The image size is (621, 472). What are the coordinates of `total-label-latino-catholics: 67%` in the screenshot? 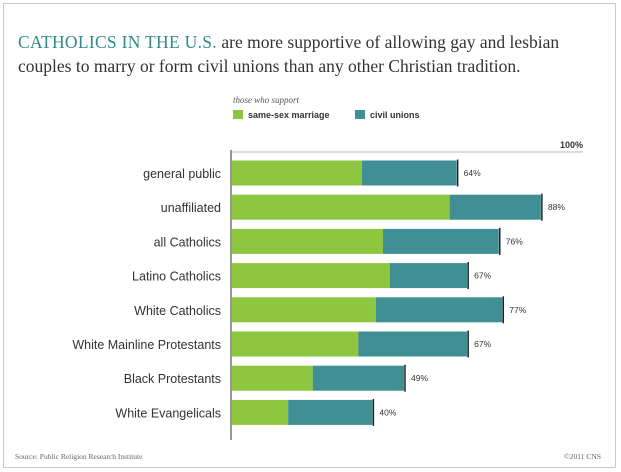 It's located at (482, 276).